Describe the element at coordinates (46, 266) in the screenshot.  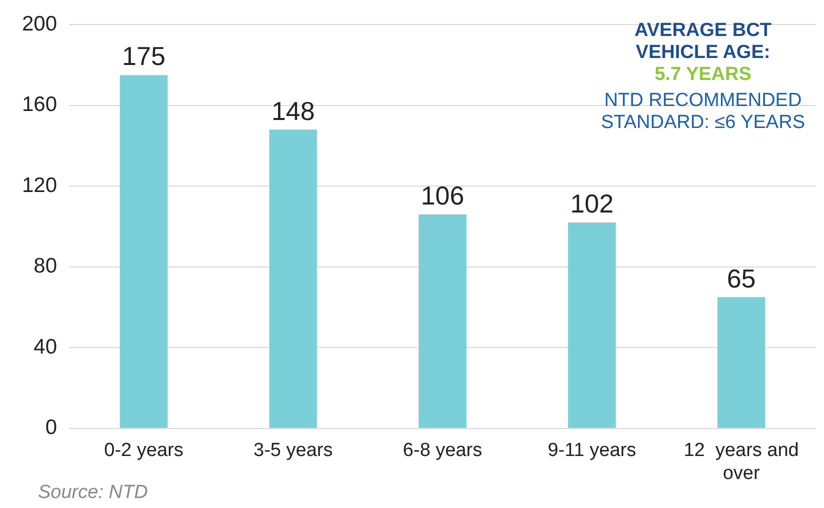
I see `y-tick-label: 80` at that location.